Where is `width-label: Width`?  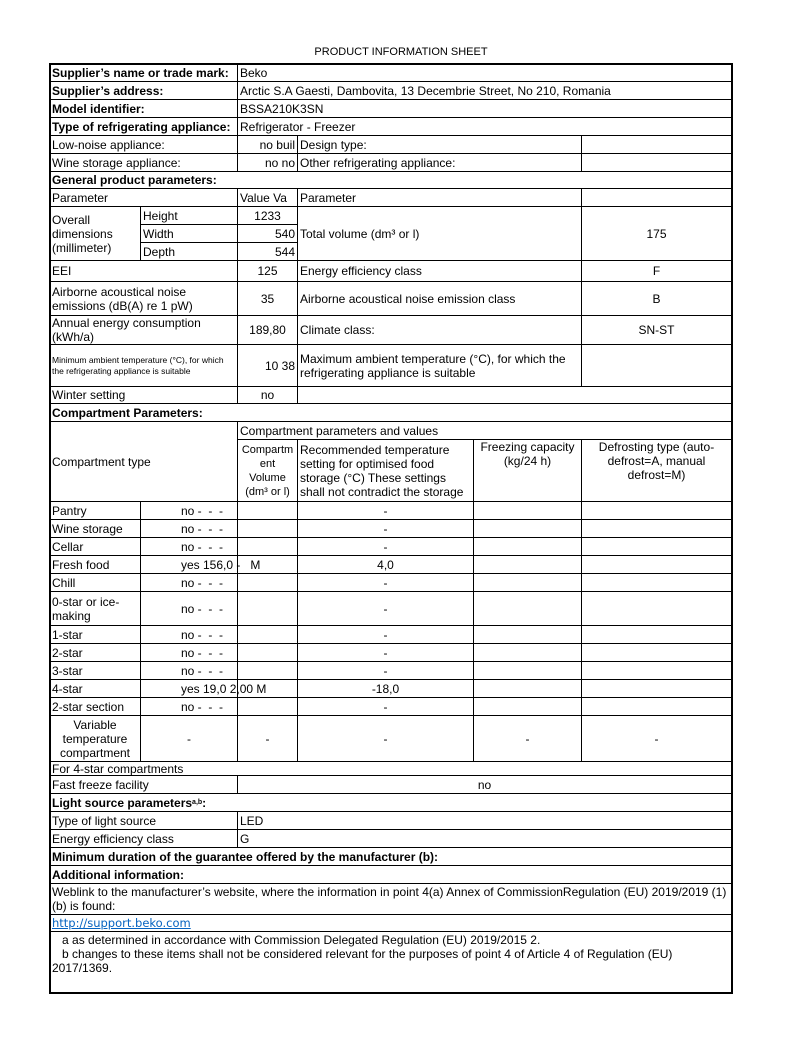 width-label: Width is located at coordinates (189, 233).